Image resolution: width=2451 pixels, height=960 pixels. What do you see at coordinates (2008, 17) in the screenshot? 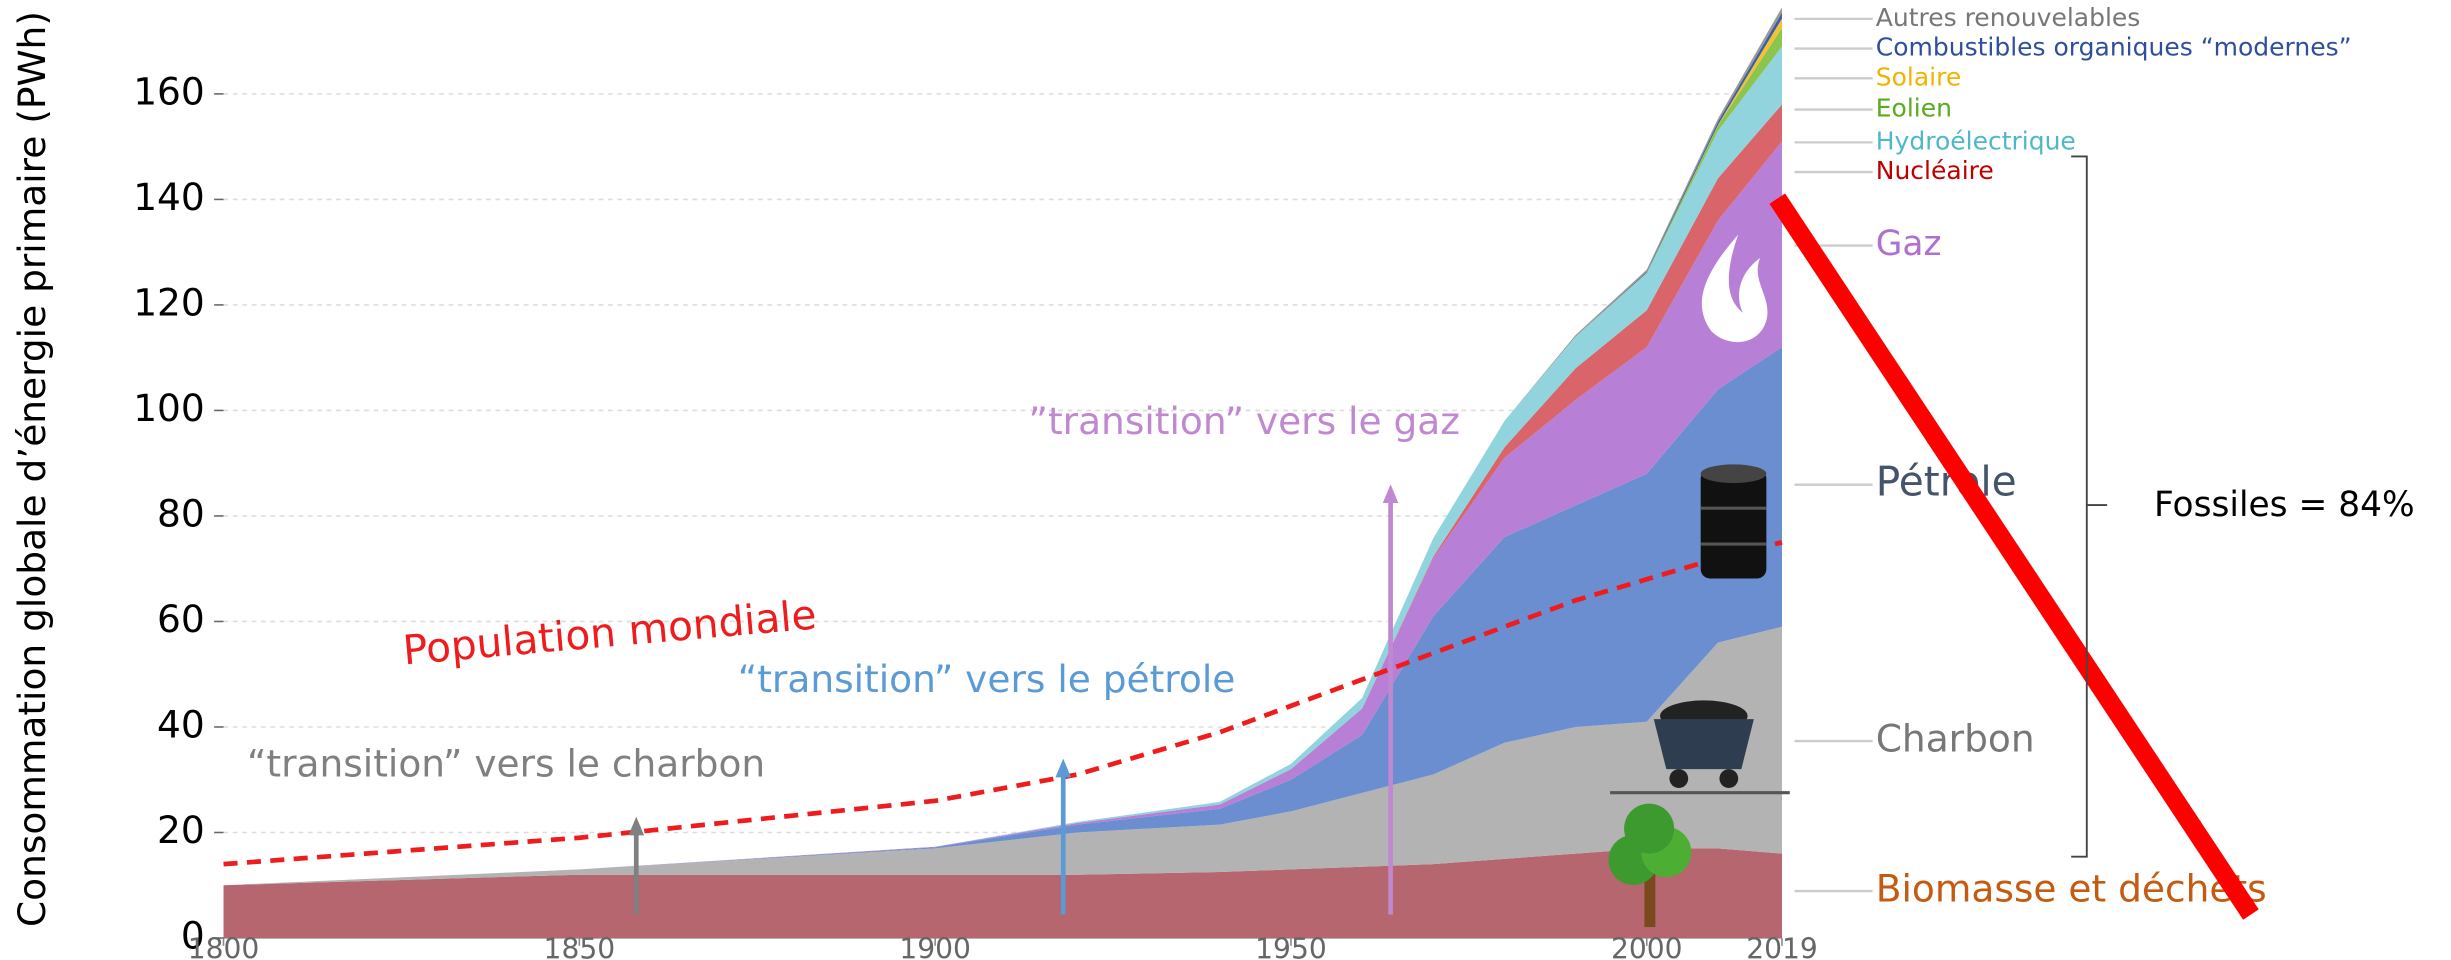
I see `legend-label: Autres renouvelables` at bounding box center [2008, 17].